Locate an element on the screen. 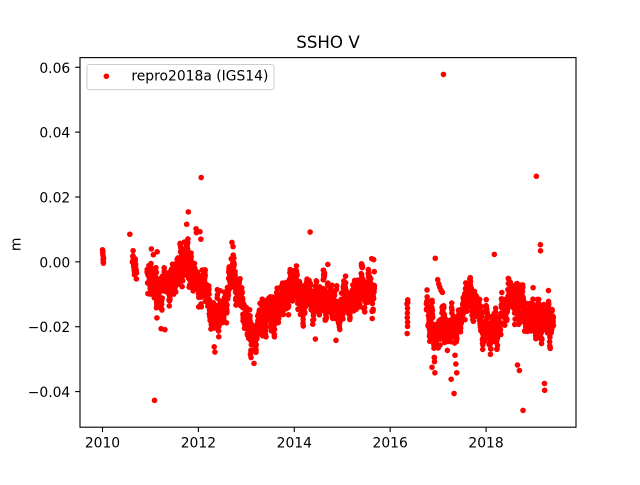 This screenshot has height=485, width=640. y-tick-label: −0.02 is located at coordinates (49, 328).